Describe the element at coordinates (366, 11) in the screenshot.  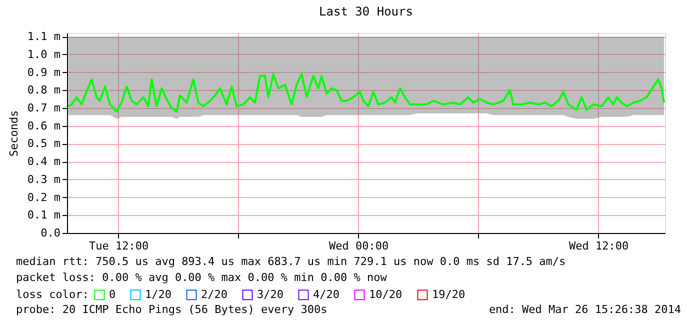
I see `chart-title: Last 30 Hours` at that location.